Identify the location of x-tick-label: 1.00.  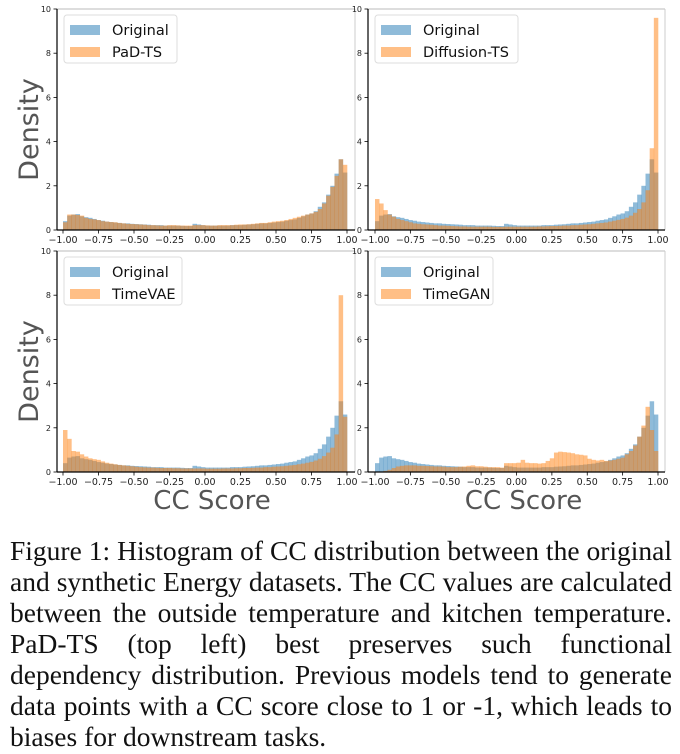
(346, 240).